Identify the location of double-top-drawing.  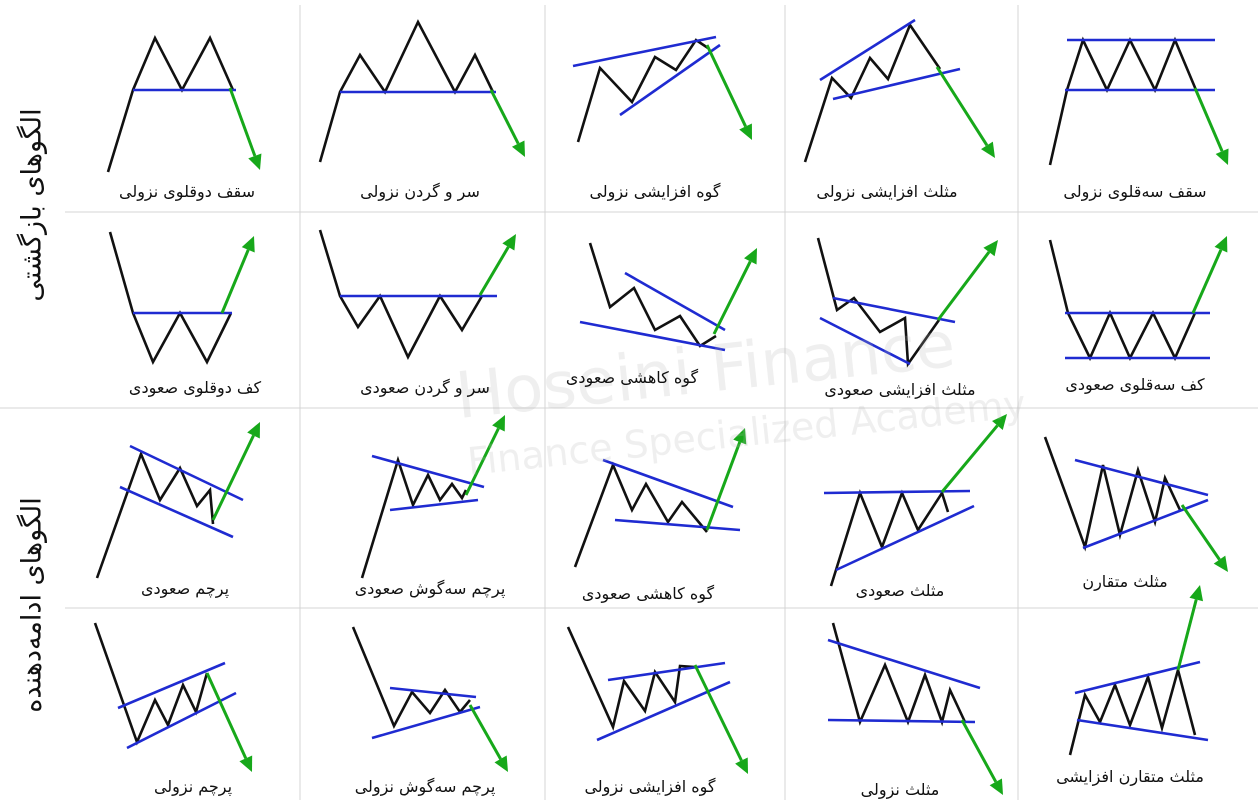
(184, 103).